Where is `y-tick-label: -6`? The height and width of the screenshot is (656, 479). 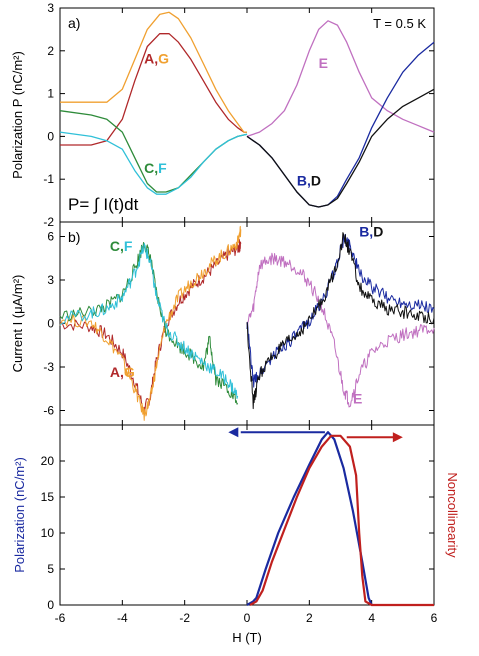
y-tick-label: -6 is located at coordinates (48, 411).